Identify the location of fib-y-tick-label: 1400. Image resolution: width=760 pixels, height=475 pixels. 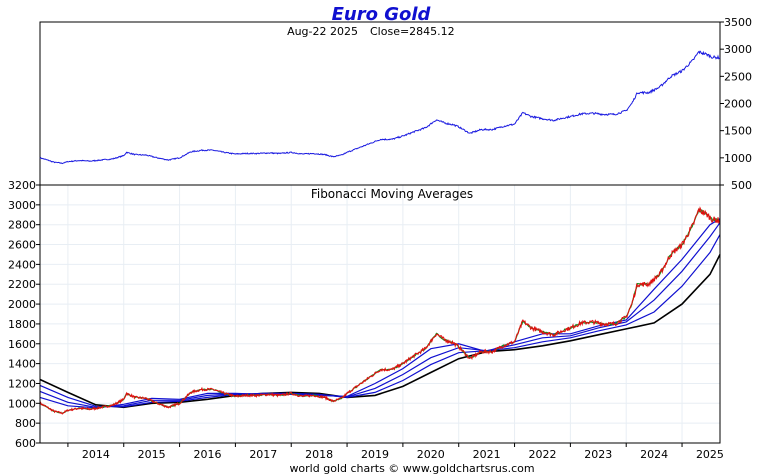
(22, 364).